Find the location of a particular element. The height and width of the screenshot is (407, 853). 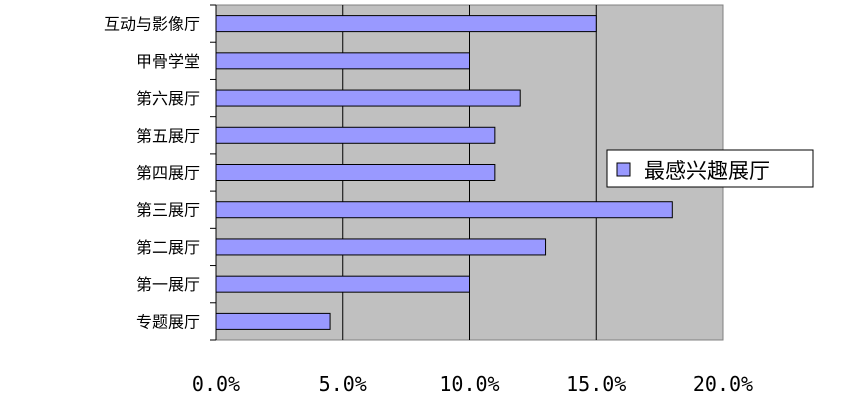

legend: 最感兴趣展厅 is located at coordinates (710, 168).